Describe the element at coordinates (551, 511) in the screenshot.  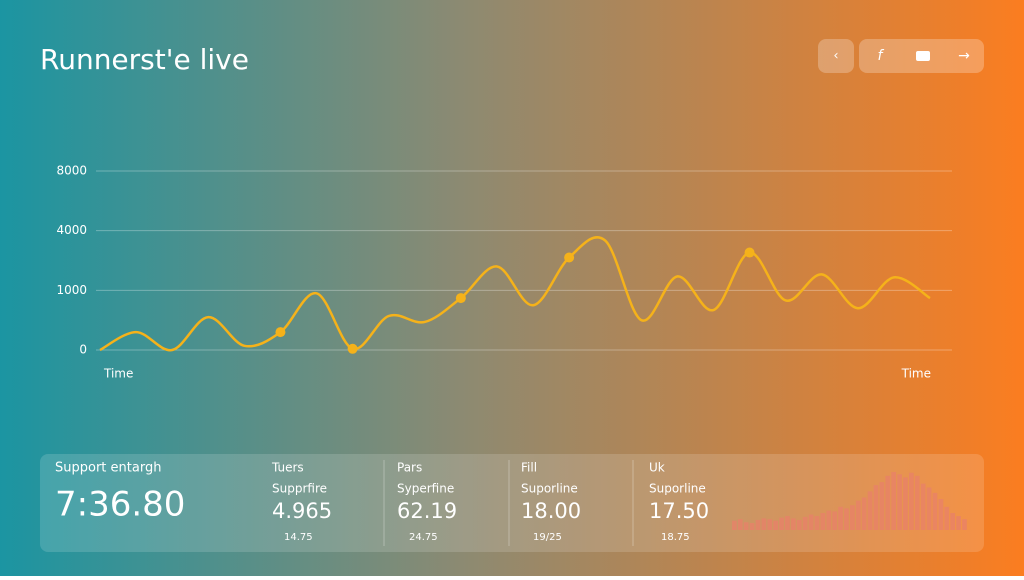
I see `card-value: 18.00` at that location.